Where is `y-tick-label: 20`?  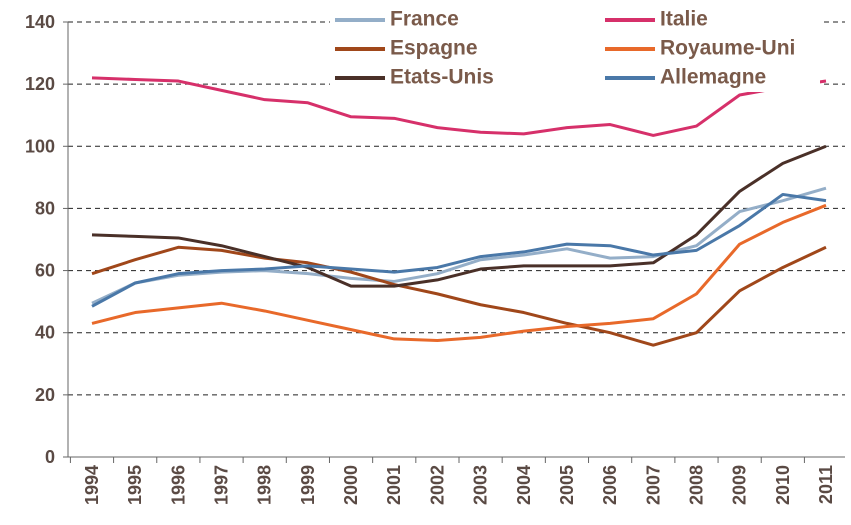
y-tick-label: 20 is located at coordinates (45, 395).